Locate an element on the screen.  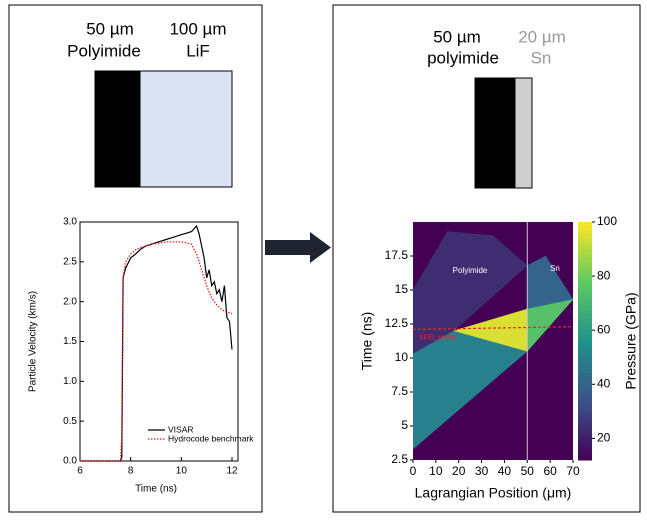
layer-material: Sn is located at coordinates (541, 57).